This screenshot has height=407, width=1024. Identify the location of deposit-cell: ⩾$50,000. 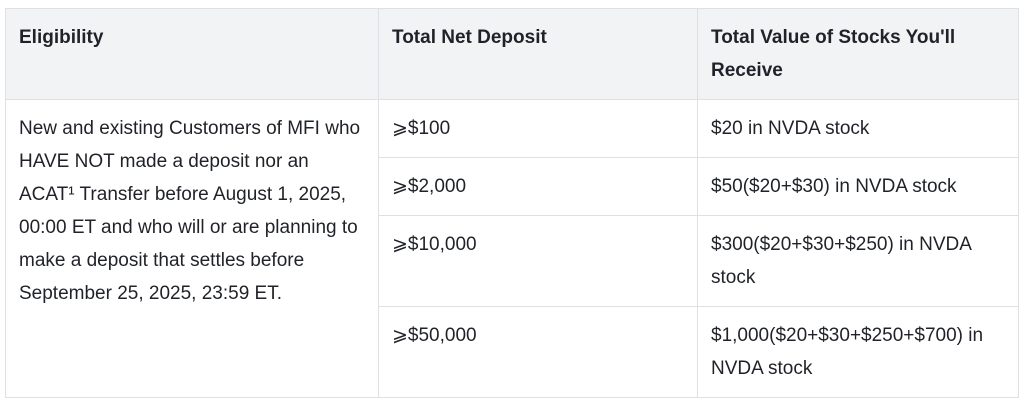
(538, 352).